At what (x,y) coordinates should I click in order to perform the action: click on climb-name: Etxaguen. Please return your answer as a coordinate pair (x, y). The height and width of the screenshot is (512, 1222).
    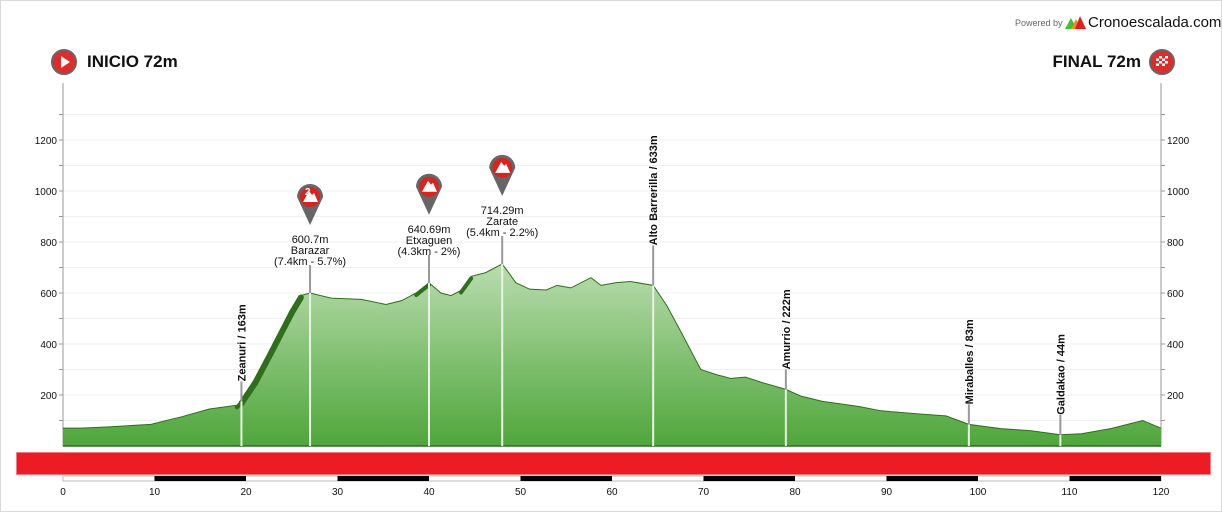
    Looking at the image, I should click on (429, 241).